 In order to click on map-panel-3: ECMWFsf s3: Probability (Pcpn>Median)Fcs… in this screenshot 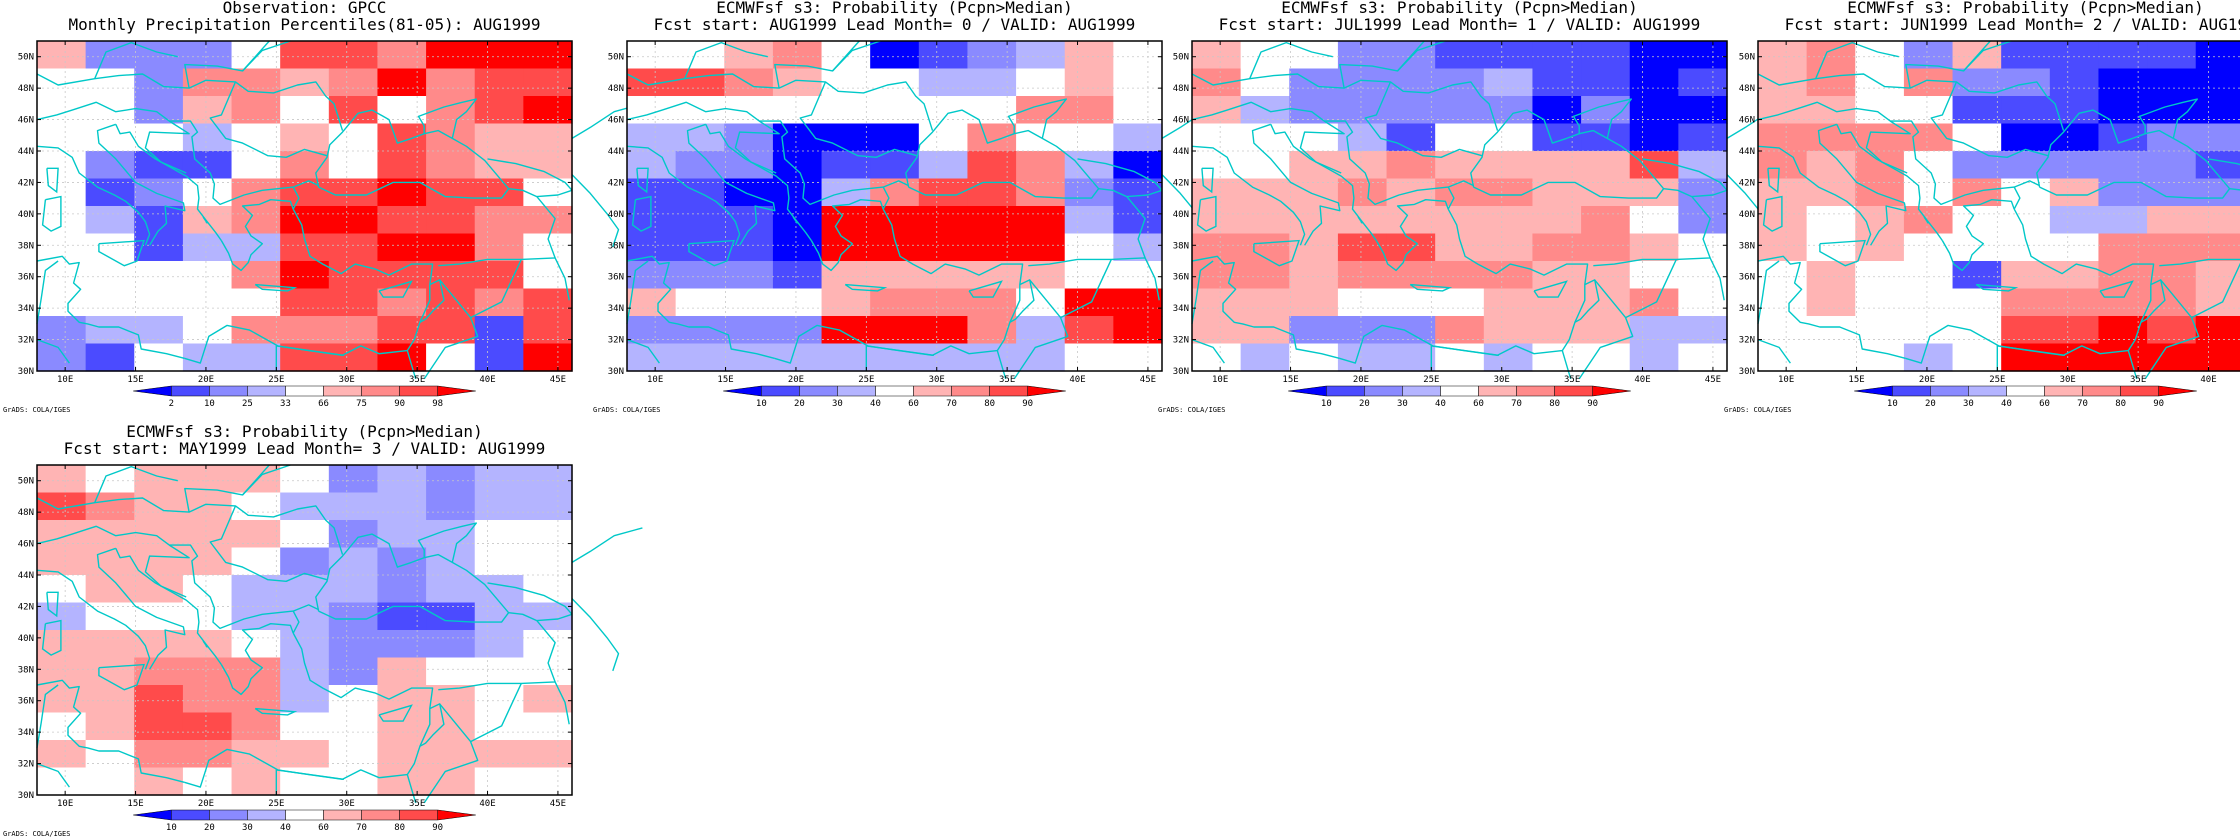, I will do `click(1982, 207)`.